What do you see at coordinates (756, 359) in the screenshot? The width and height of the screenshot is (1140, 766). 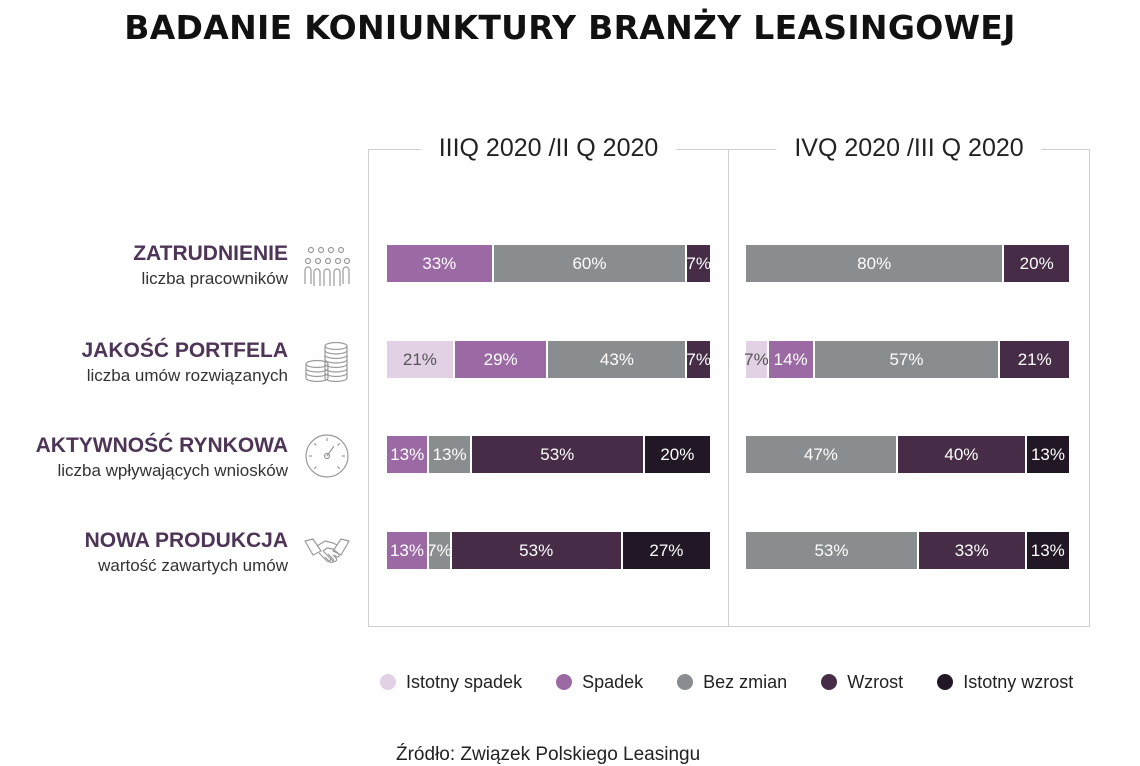 I see `bar-segment-istotny-spadek: 7%` at bounding box center [756, 359].